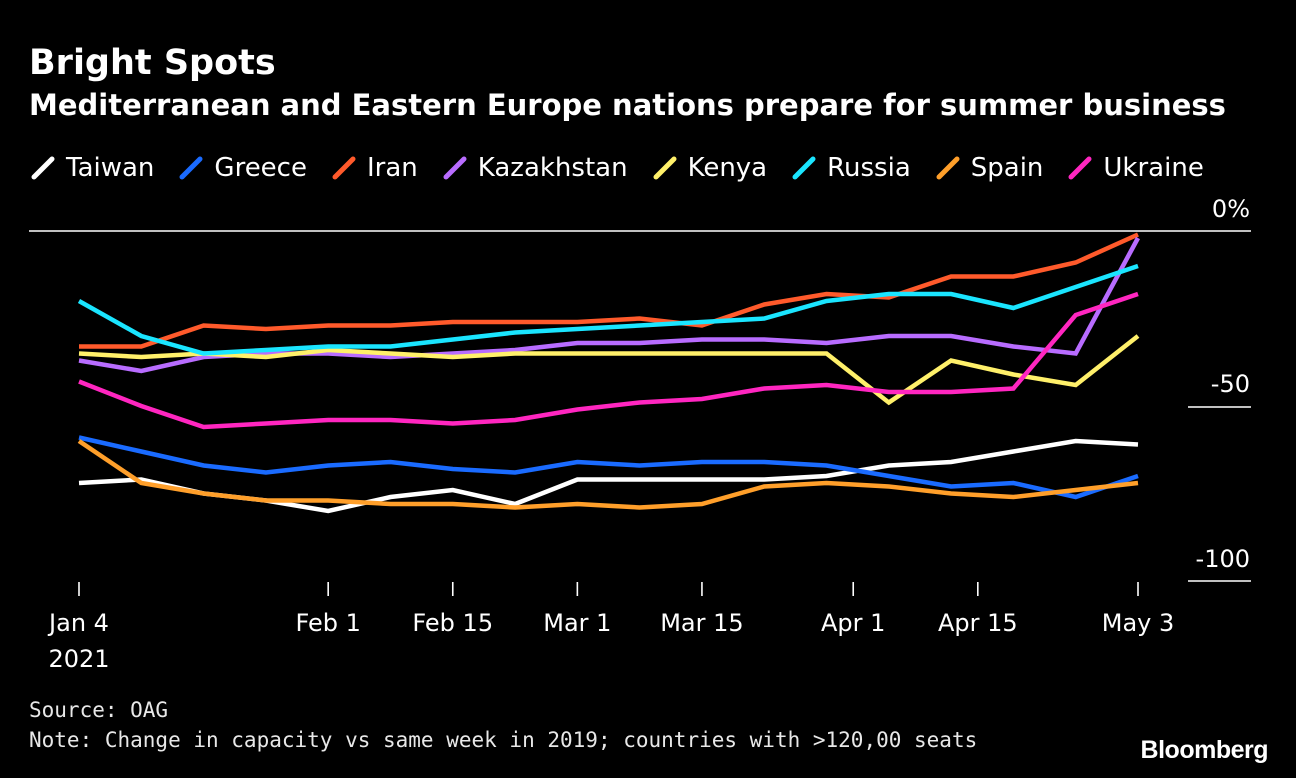  What do you see at coordinates (727, 168) in the screenshot?
I see `legend-label: Kenya` at bounding box center [727, 168].